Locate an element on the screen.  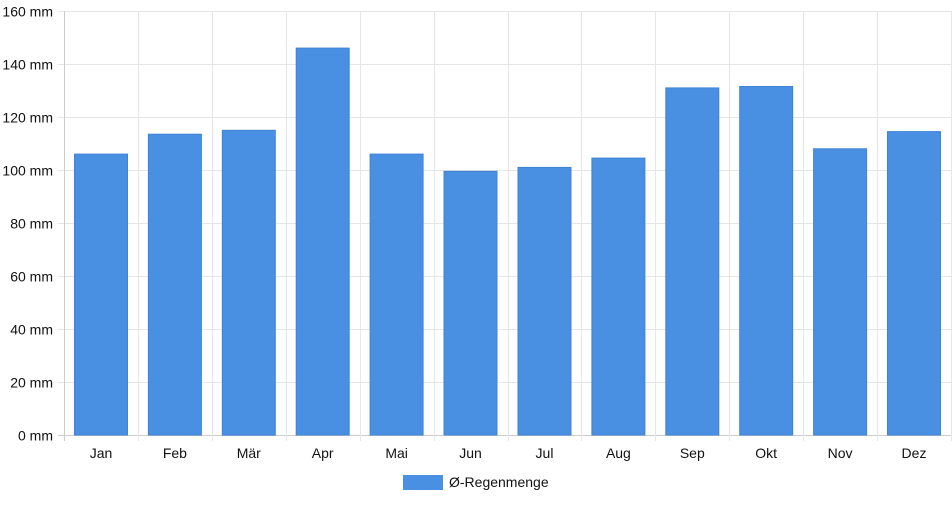
y-tick-label: 160 mm is located at coordinates (27, 12).